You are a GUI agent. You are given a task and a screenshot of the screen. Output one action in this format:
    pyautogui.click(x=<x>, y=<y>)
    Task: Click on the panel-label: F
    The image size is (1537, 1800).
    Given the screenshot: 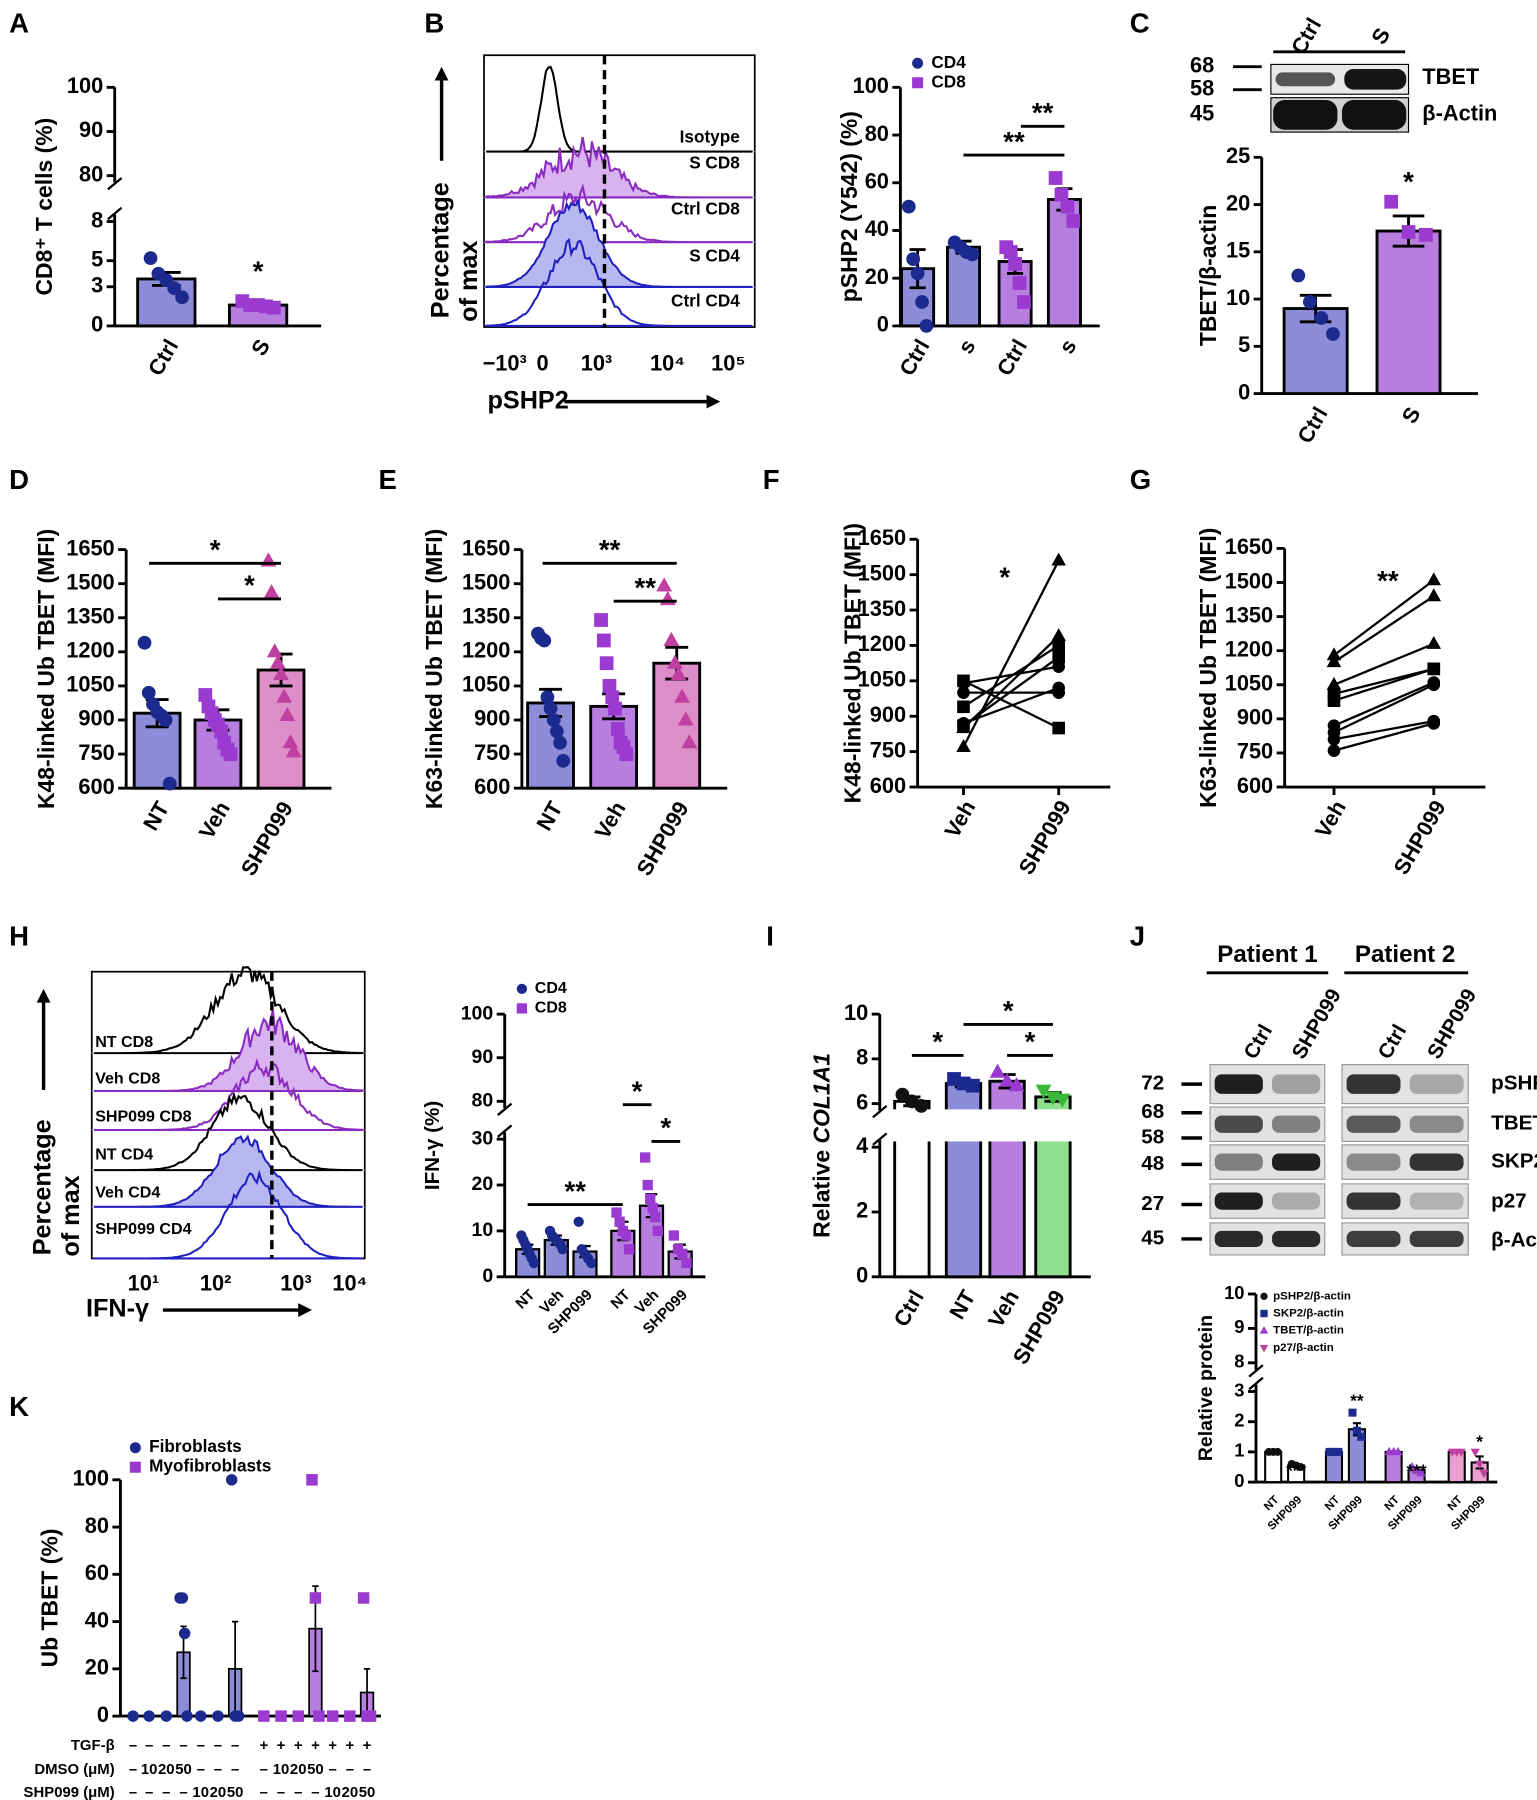 What is the action you would take?
    pyautogui.click(x=771, y=479)
    